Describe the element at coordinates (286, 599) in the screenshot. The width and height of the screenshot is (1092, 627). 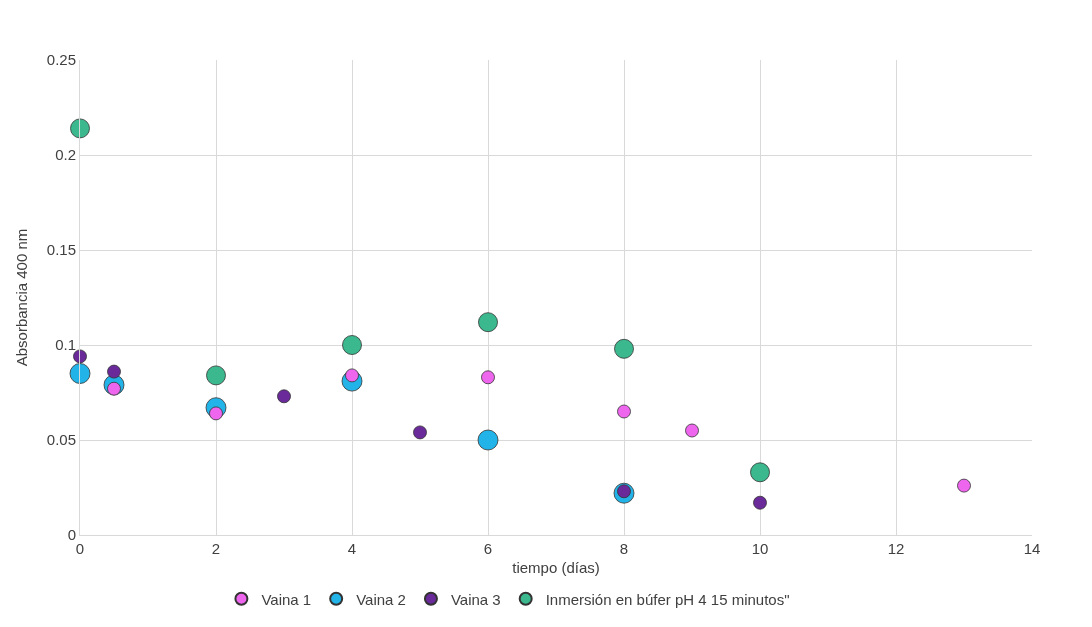
I see `legend-label: Vaina 1` at that location.